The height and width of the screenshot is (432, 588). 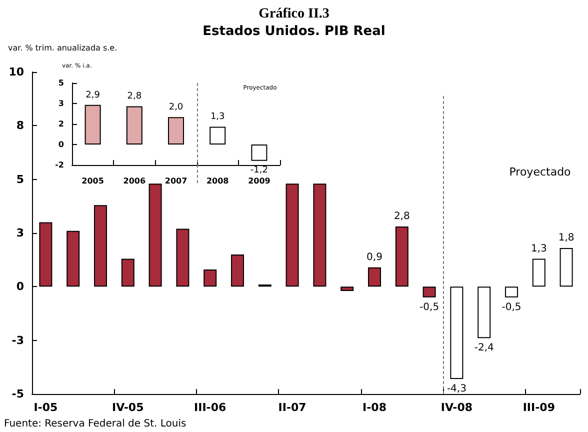 I want to click on x-tick-label: I-05, so click(x=46, y=407).